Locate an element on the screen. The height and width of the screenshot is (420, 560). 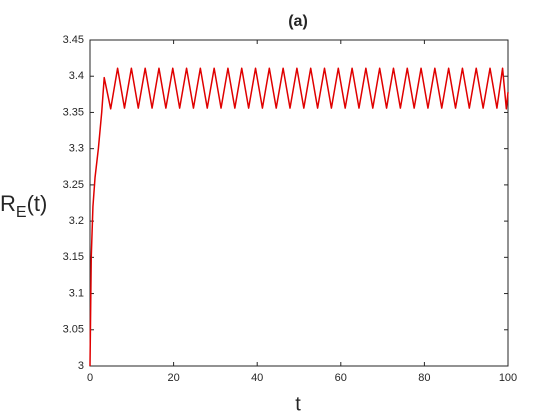
x-tick-label: 20 is located at coordinates (173, 378).